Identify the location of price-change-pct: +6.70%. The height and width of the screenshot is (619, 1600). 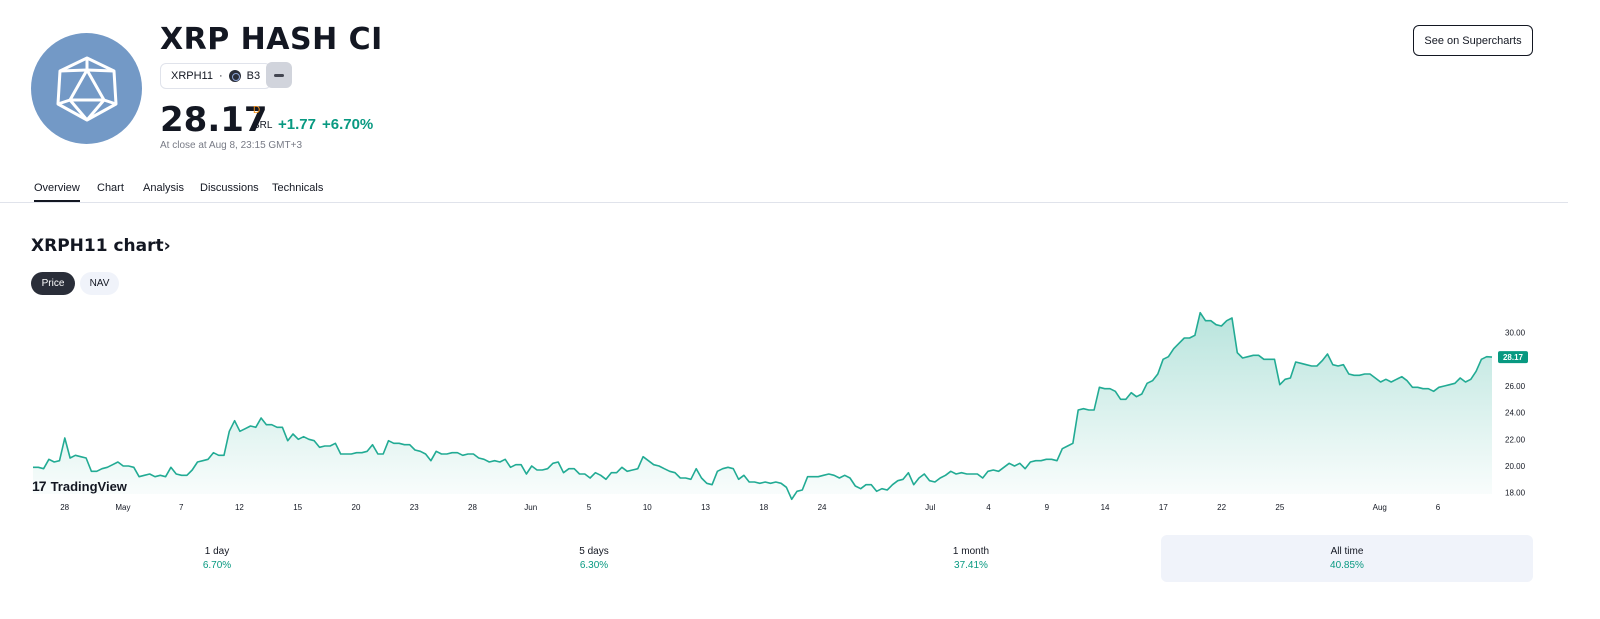
(347, 124).